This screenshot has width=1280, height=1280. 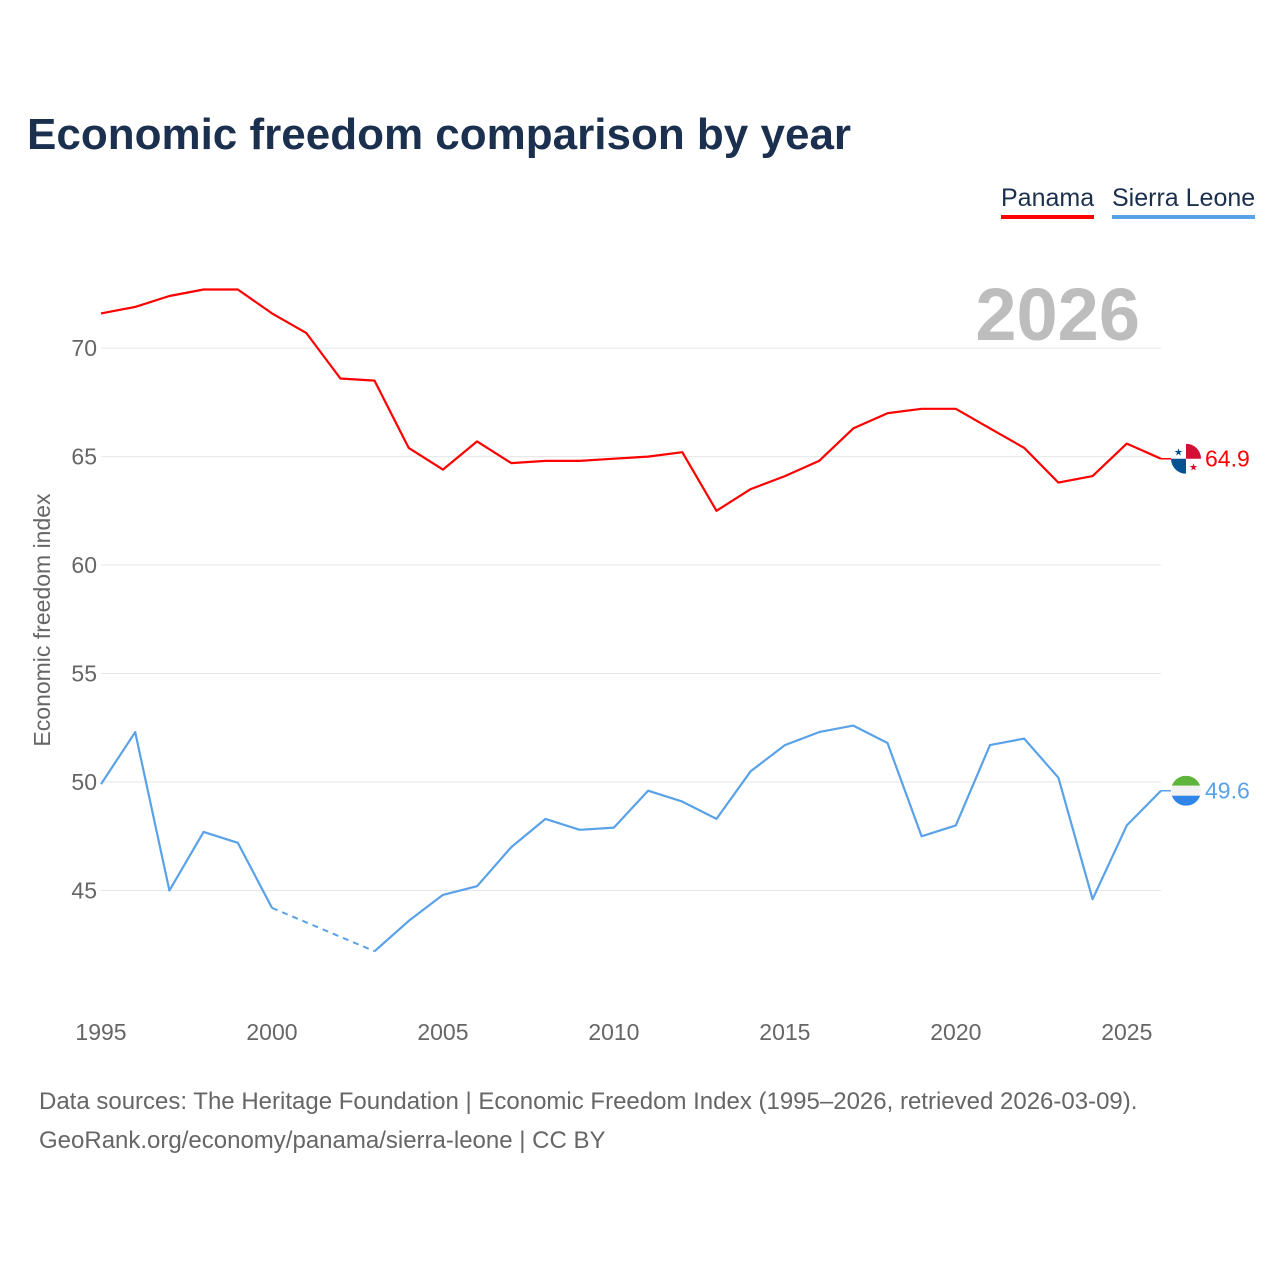 I want to click on series-line-panama, so click(x=631, y=400).